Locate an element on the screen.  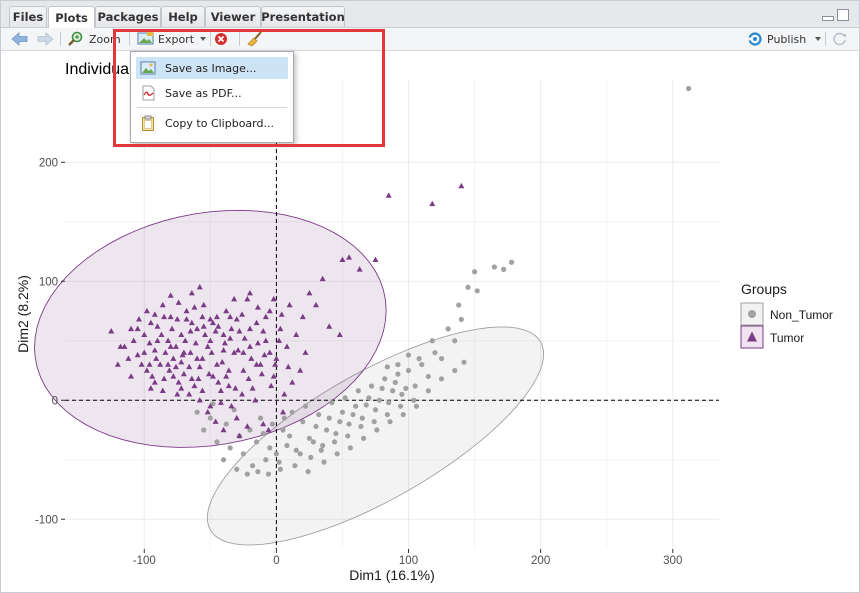
minimize-pane-icon is located at coordinates (828, 18).